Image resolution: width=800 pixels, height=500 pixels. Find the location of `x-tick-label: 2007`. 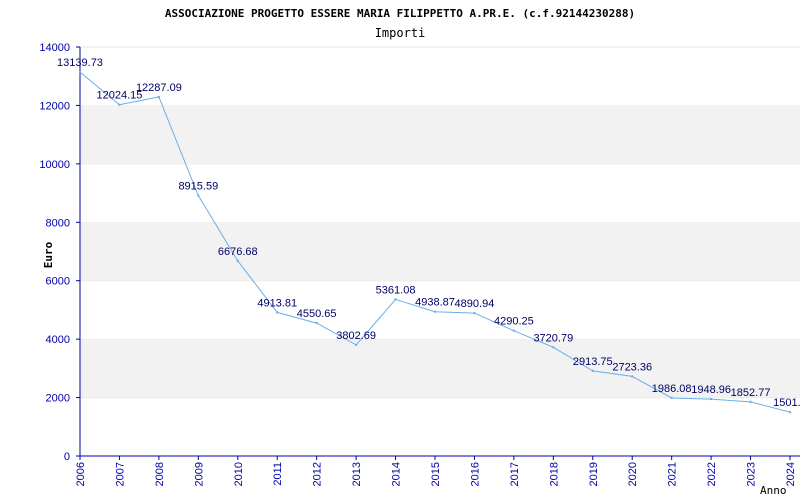

x-tick-label: 2007 is located at coordinates (120, 474).